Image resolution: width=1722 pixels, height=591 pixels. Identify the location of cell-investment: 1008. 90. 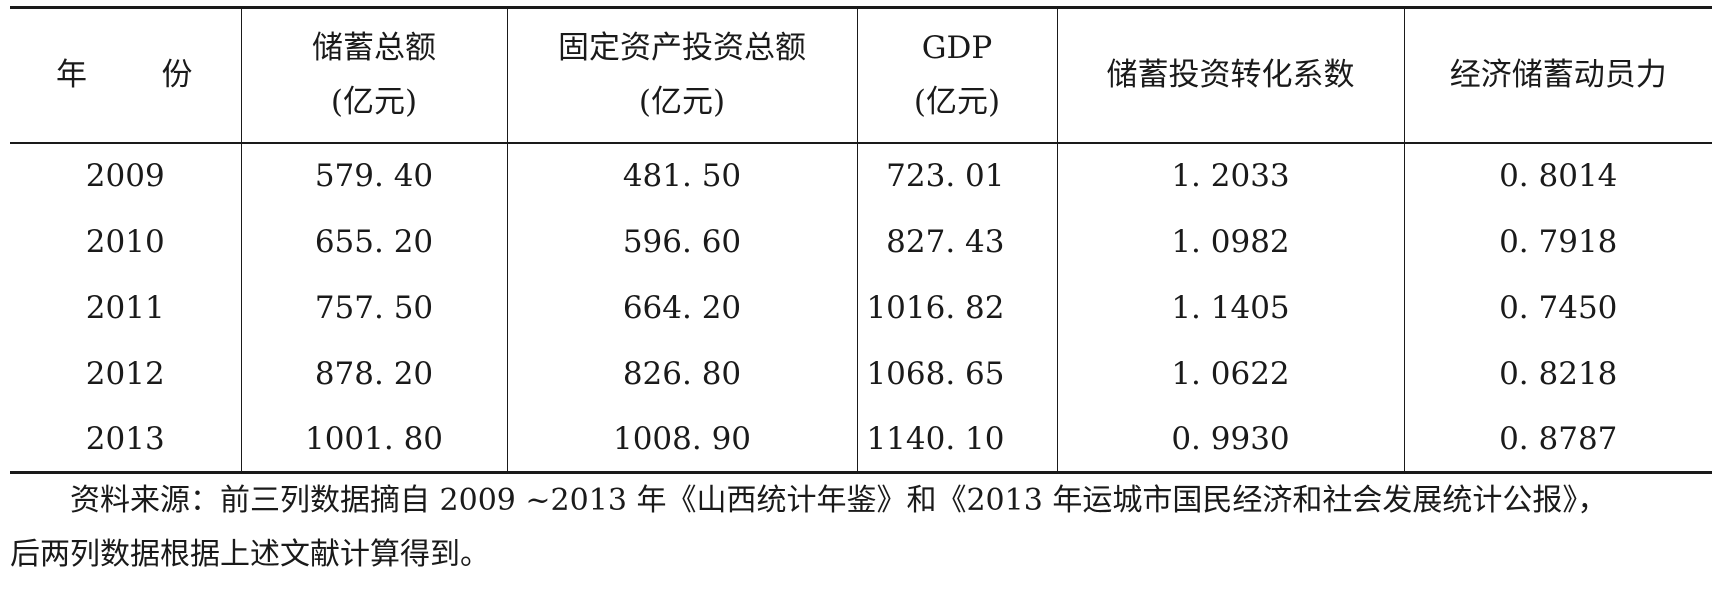
(681, 440).